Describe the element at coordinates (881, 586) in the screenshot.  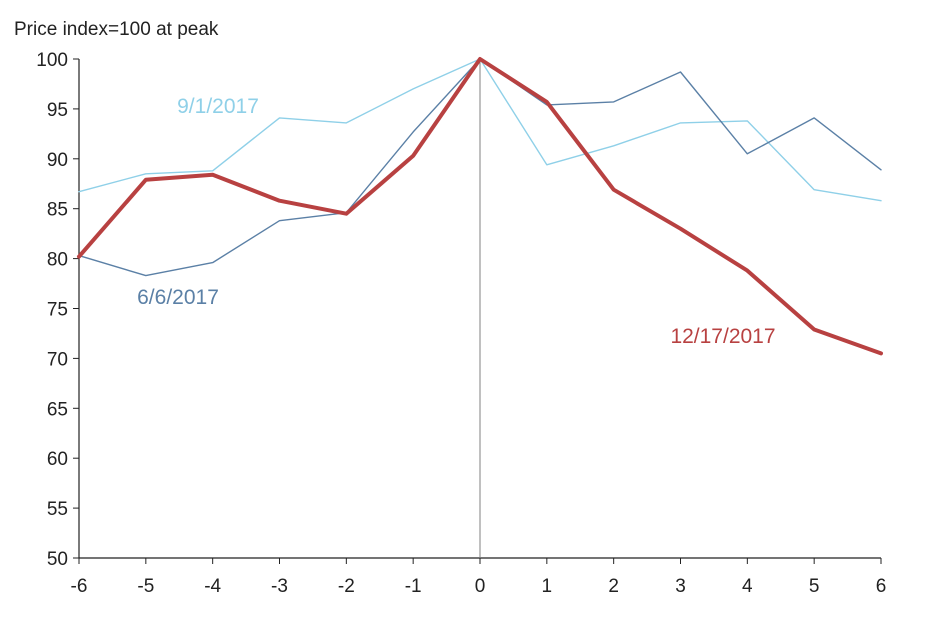
I see `x-tick-label: 6` at that location.